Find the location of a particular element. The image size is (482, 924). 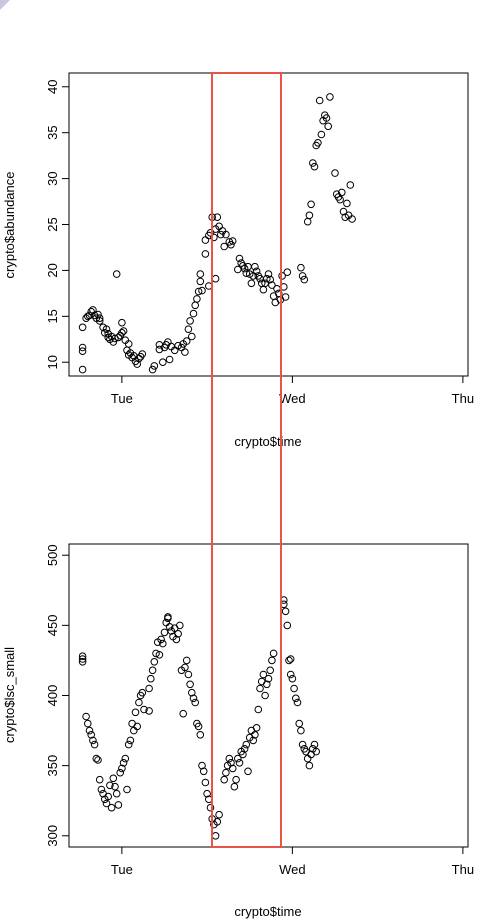

data-points is located at coordinates (199, 718).